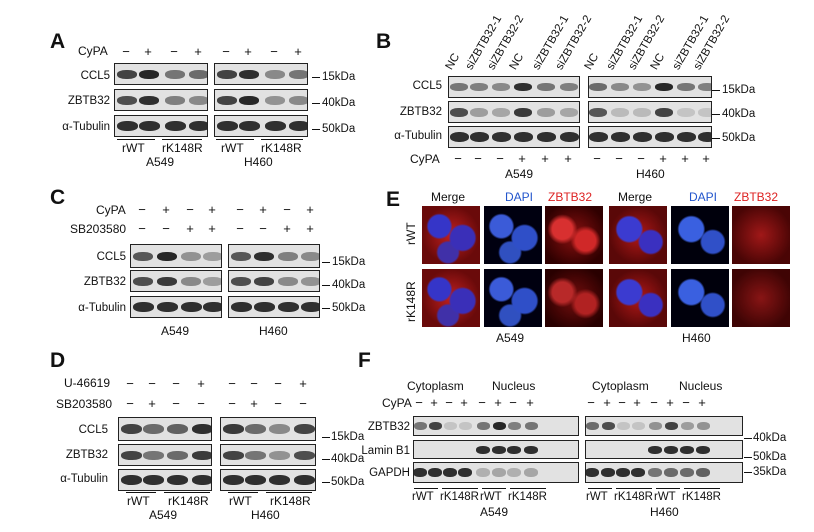 Image resolution: width=814 pixels, height=532 pixels. What do you see at coordinates (176, 281) in the screenshot?
I see `c-zbtb-left` at bounding box center [176, 281].